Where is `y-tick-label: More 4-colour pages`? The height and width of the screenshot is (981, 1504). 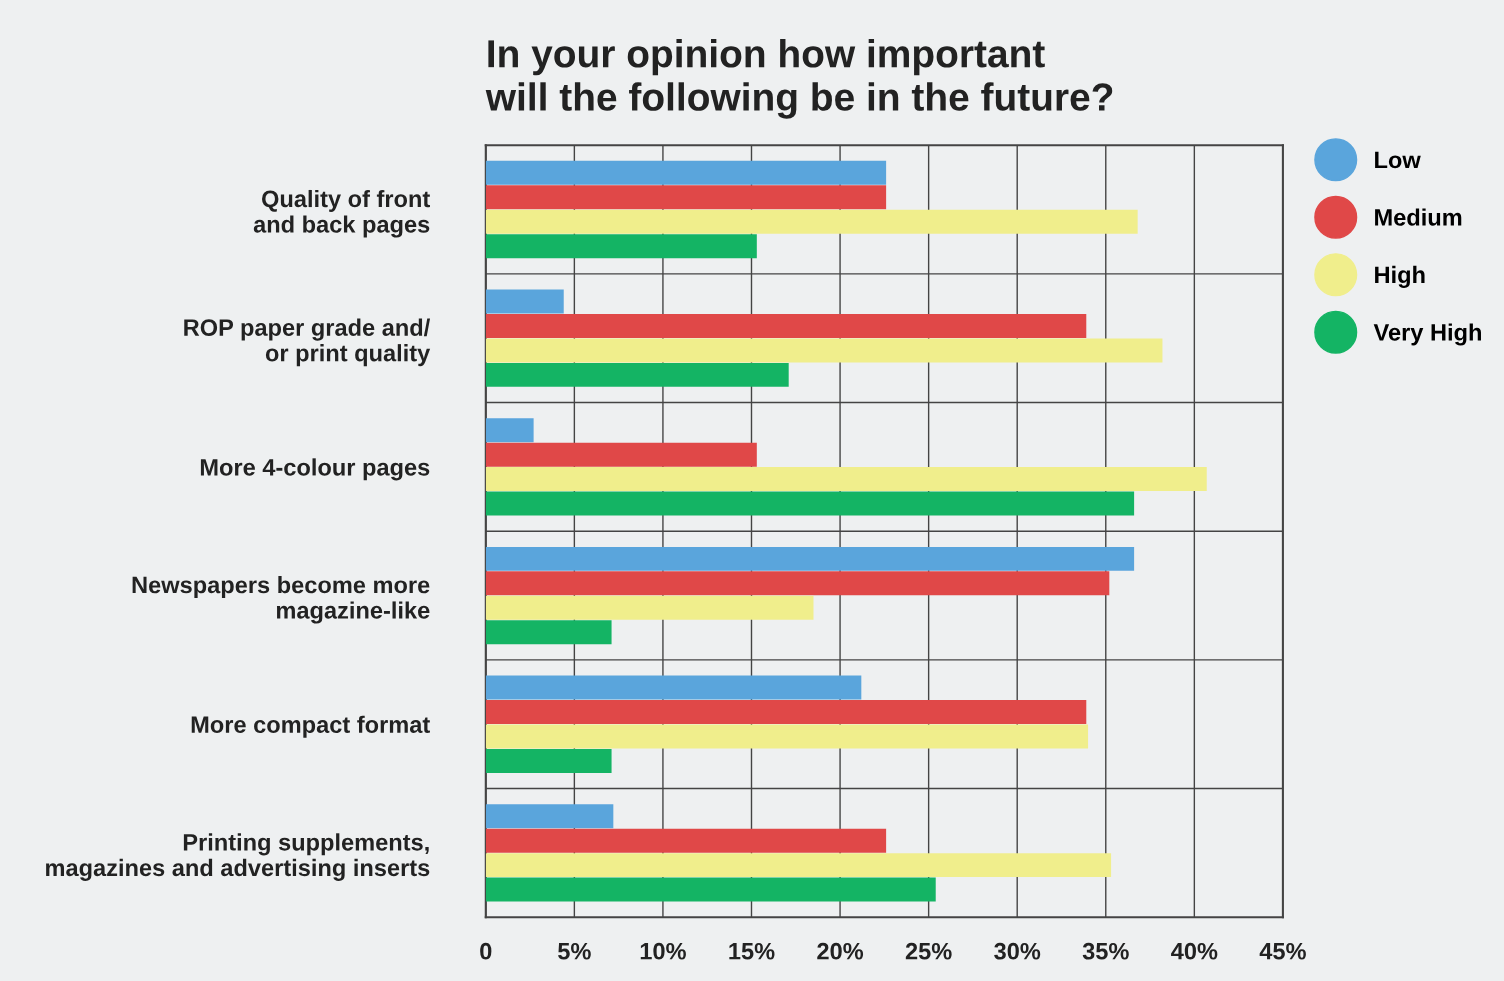 y-tick-label: More 4-colour pages is located at coordinates (315, 469).